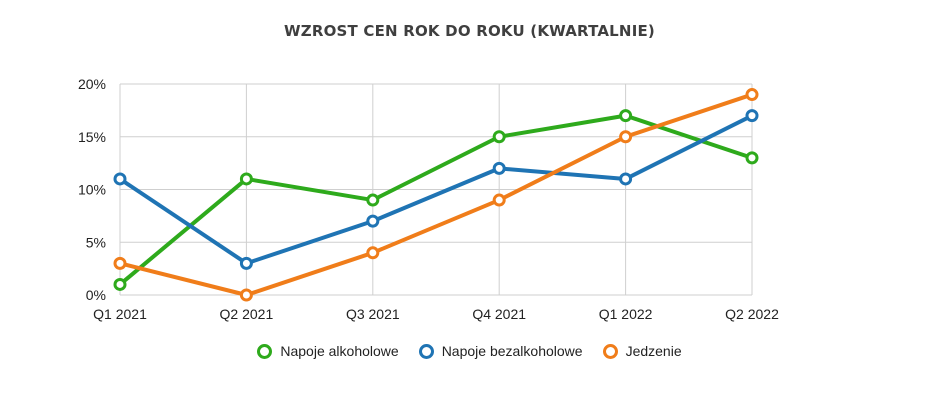 This screenshot has height=412, width=939. I want to click on x-tick-label: Q1 2021, so click(120, 314).